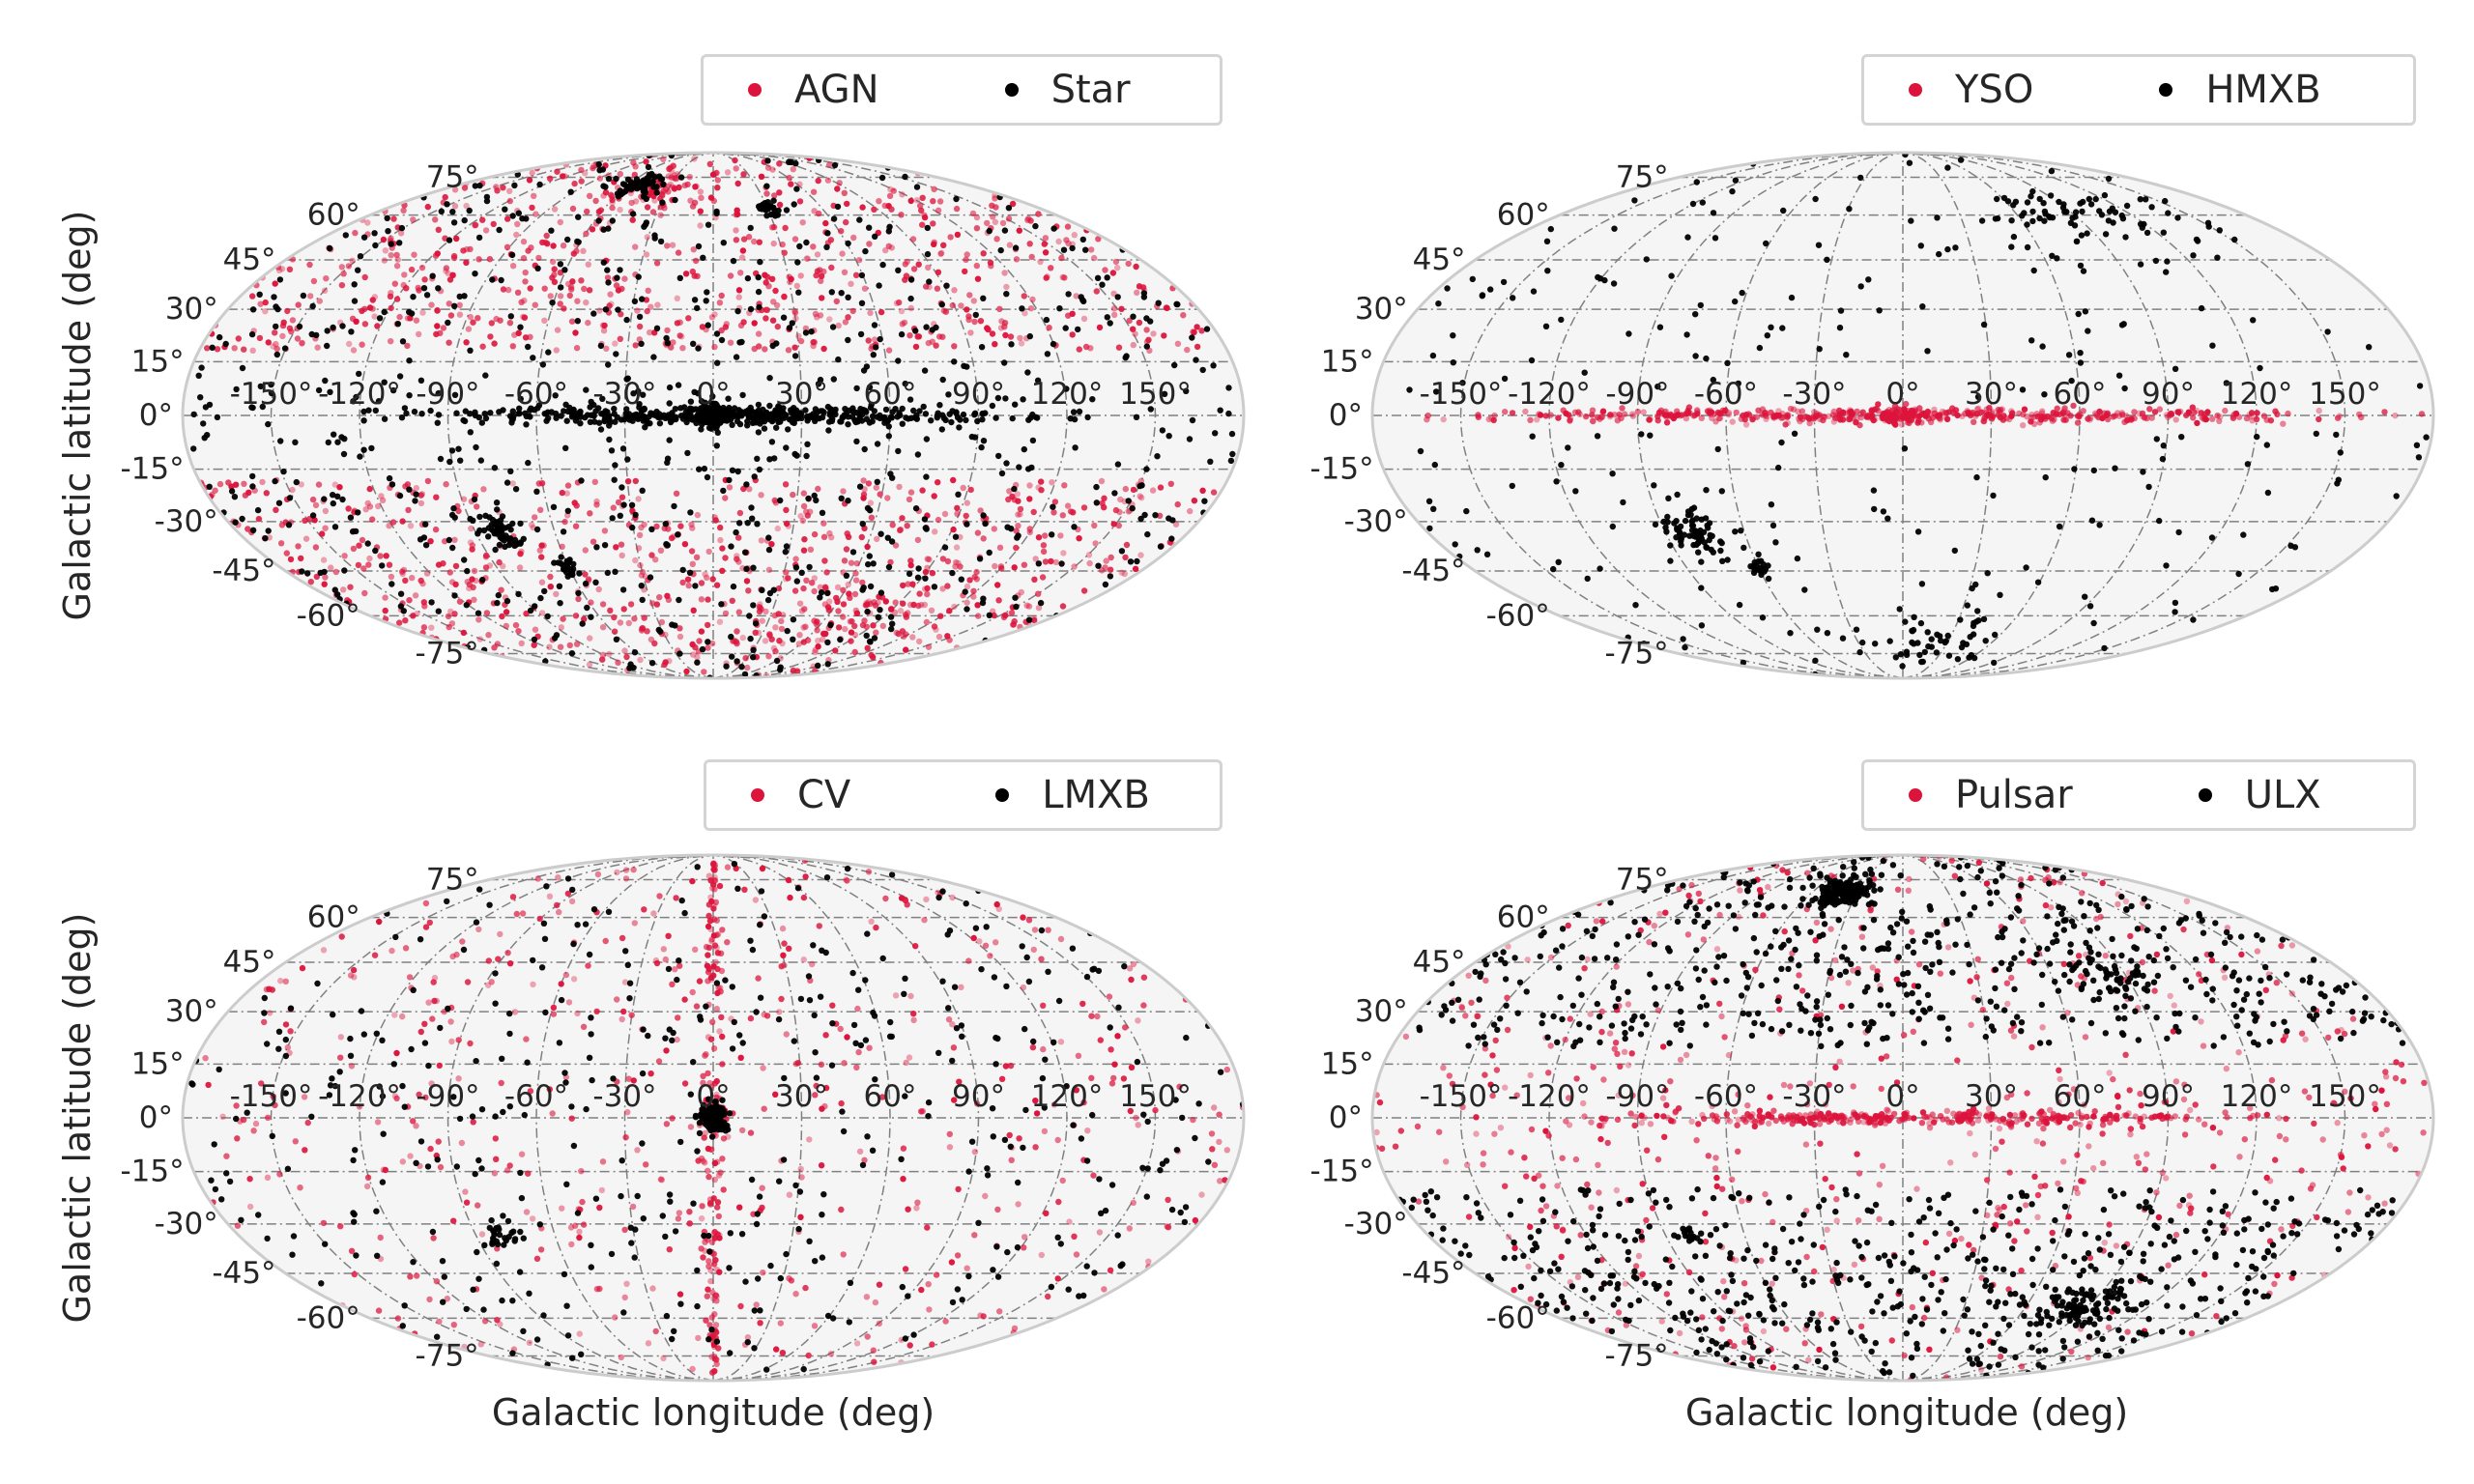  What do you see at coordinates (1346, 416) in the screenshot?
I see `lat-tick-label: 0°` at bounding box center [1346, 416].